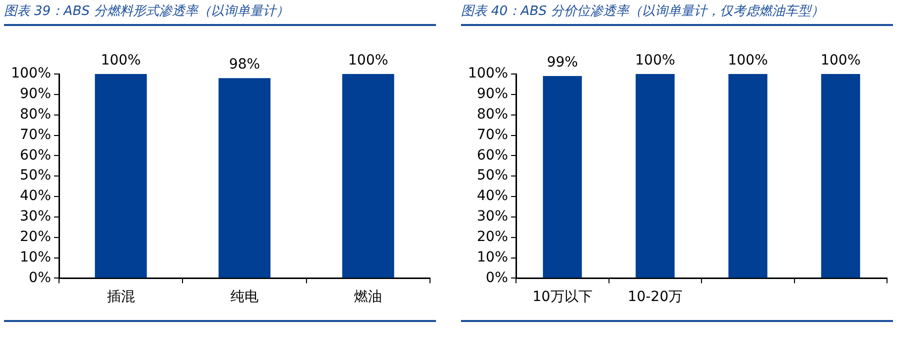  Describe the element at coordinates (368, 297) in the screenshot. I see `x-tick-label: 燃油` at that location.